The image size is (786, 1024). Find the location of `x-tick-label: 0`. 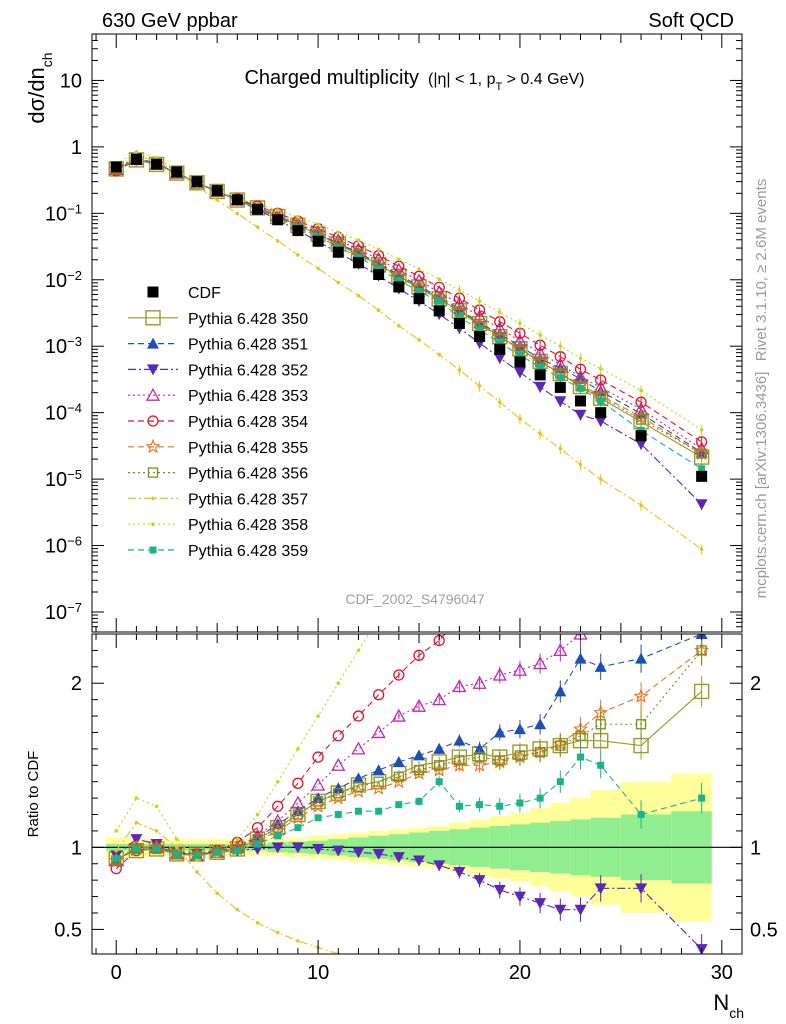

x-tick-label: 0 is located at coordinates (116, 973).